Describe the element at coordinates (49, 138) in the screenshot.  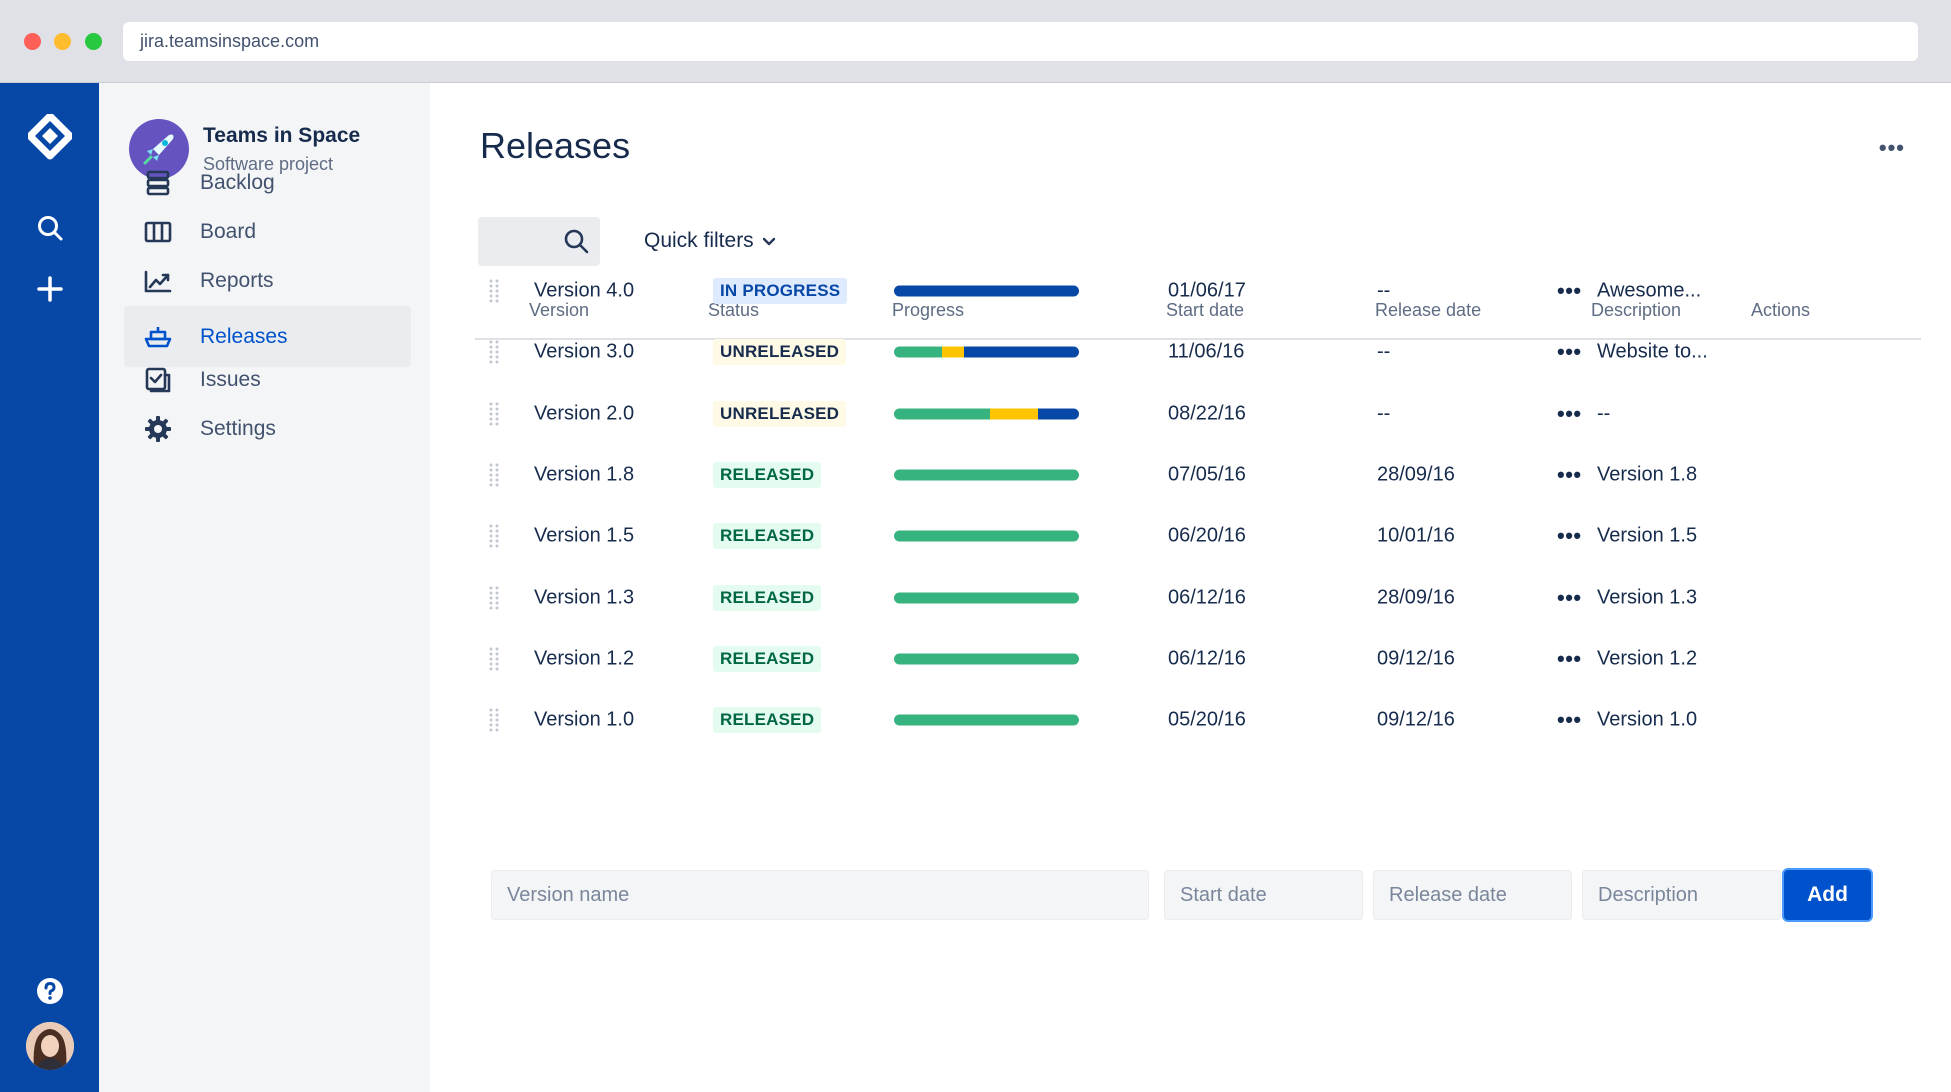
I see `jira-logo-icon` at that location.